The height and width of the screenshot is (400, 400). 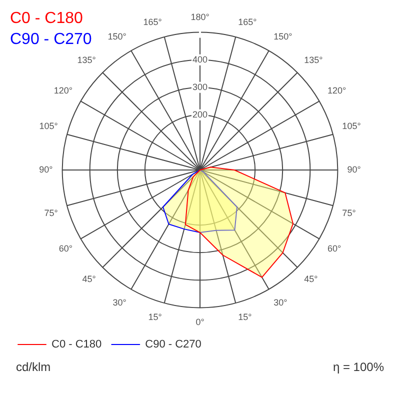 What do you see at coordinates (200, 87) in the screenshot?
I see `y-tick-label: 300` at bounding box center [200, 87].